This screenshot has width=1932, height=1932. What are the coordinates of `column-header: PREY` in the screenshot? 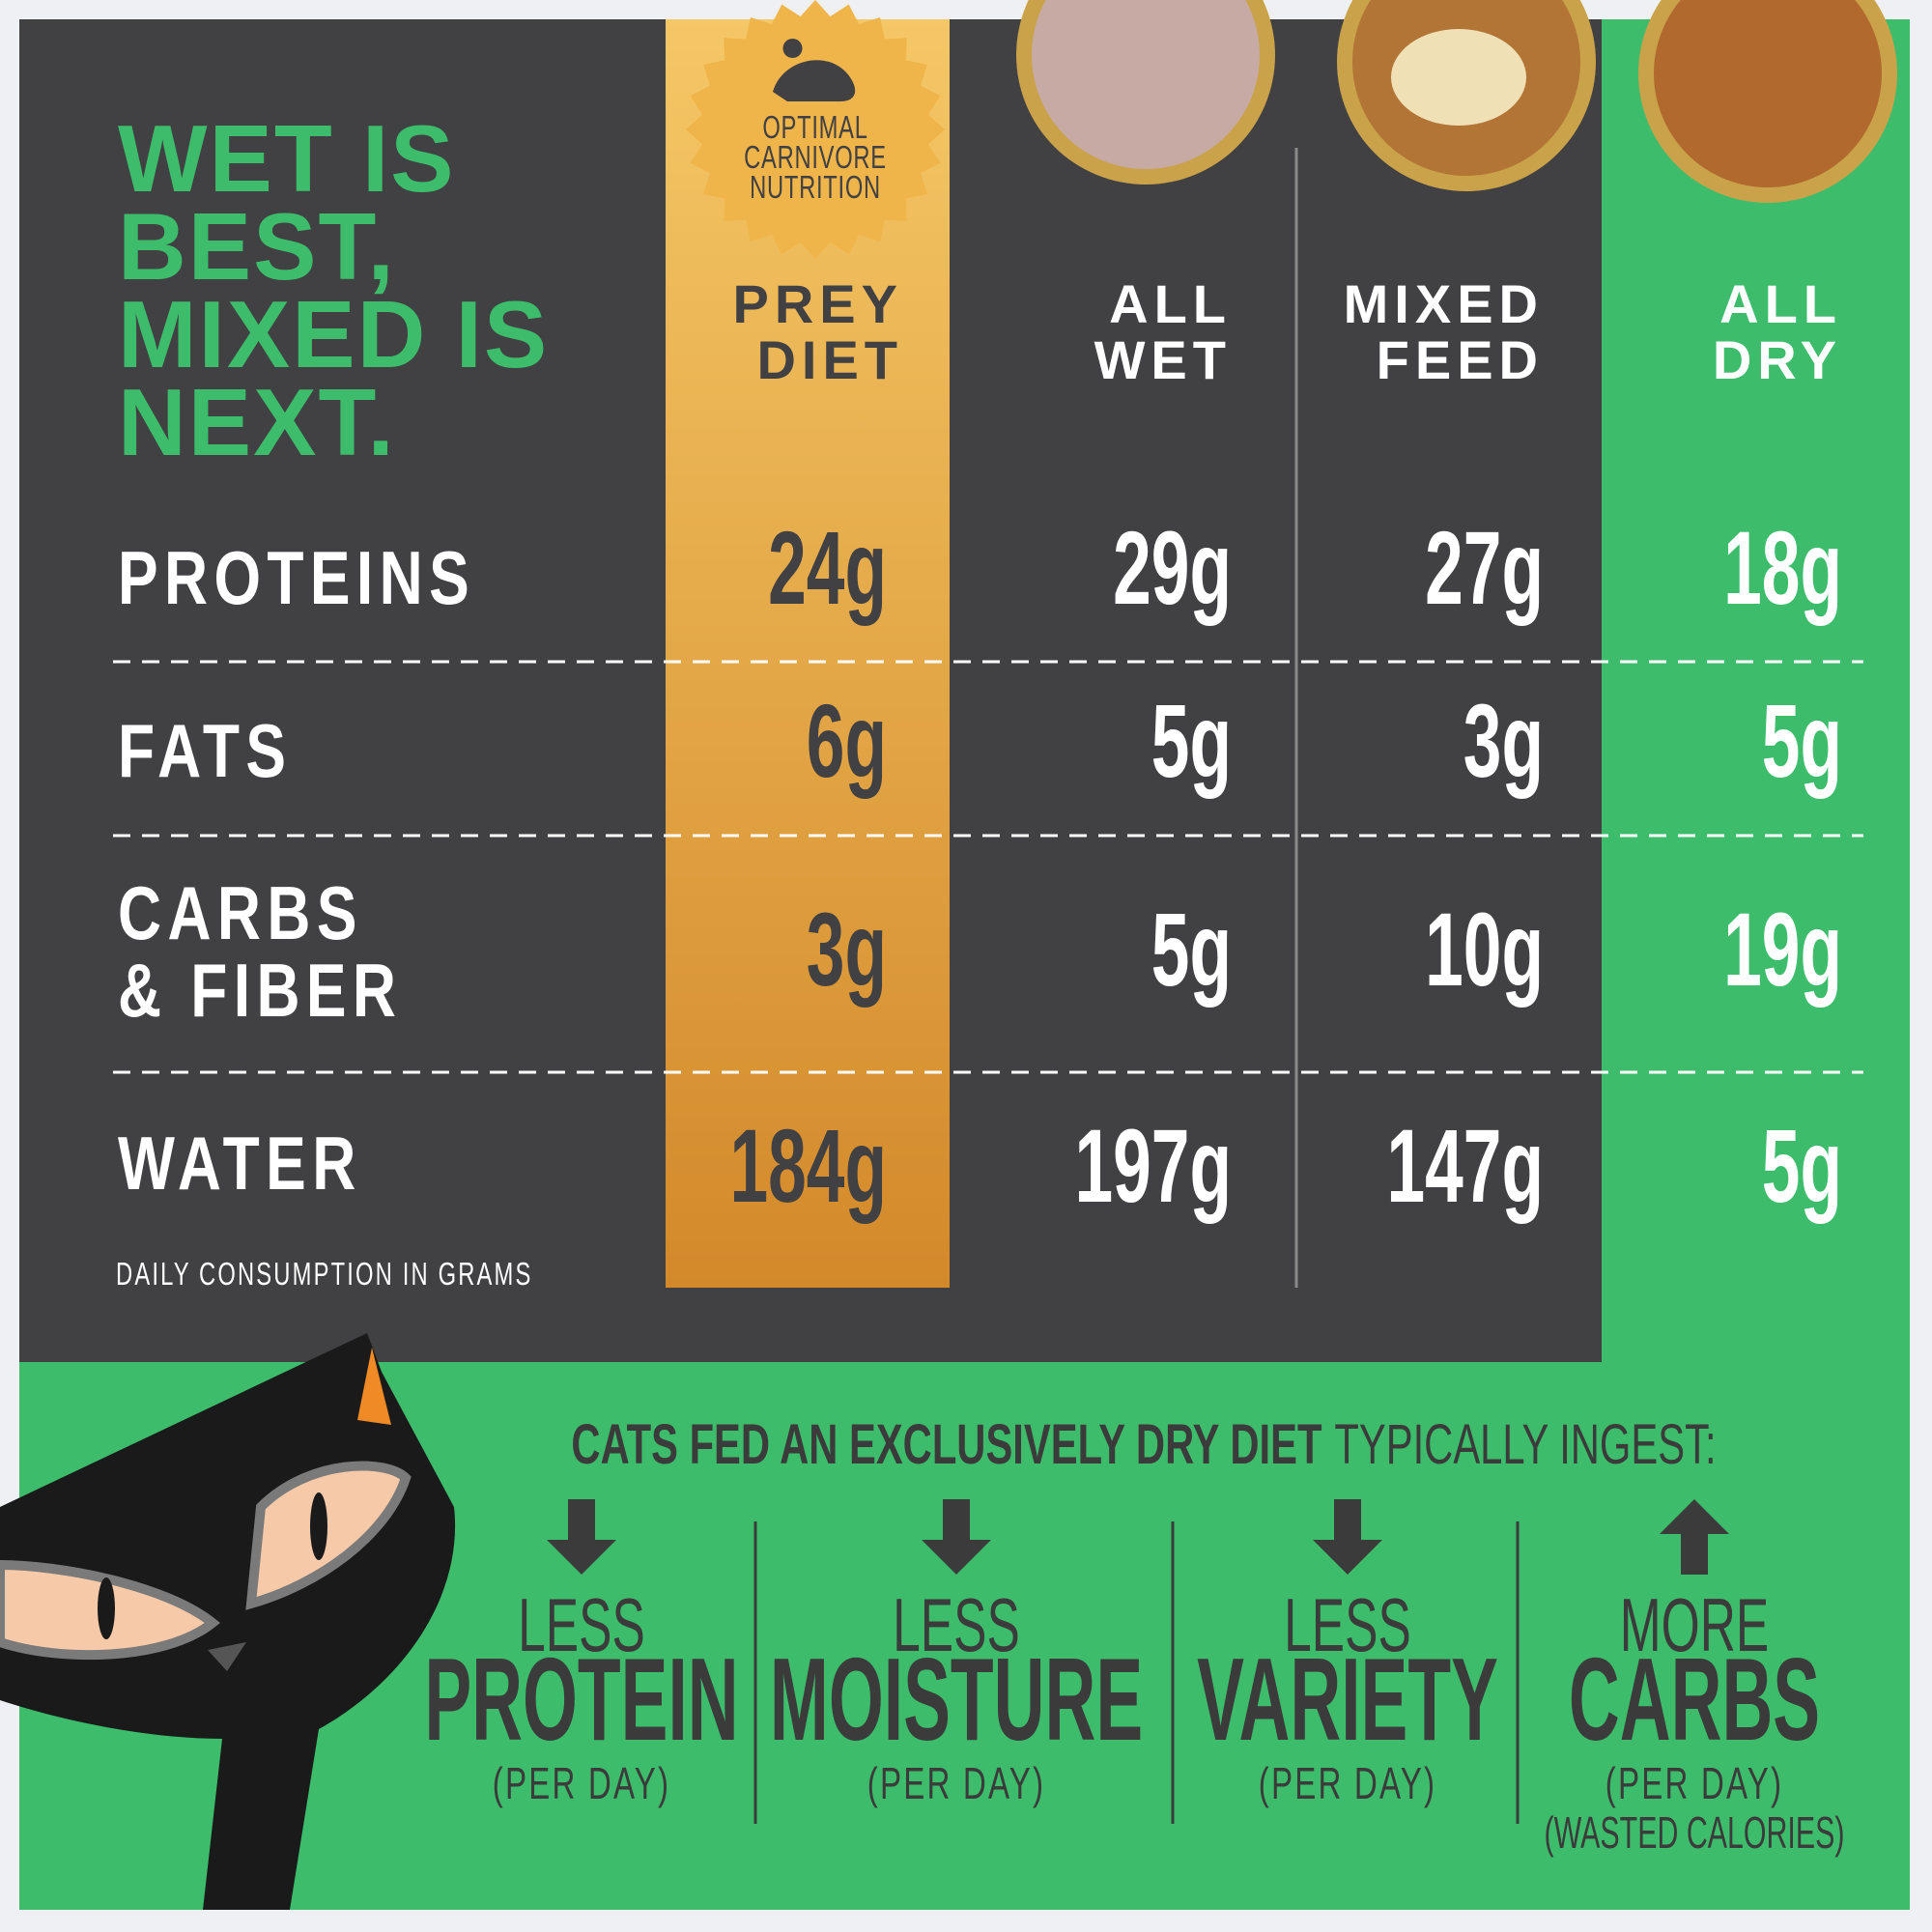 It's located at (818, 303).